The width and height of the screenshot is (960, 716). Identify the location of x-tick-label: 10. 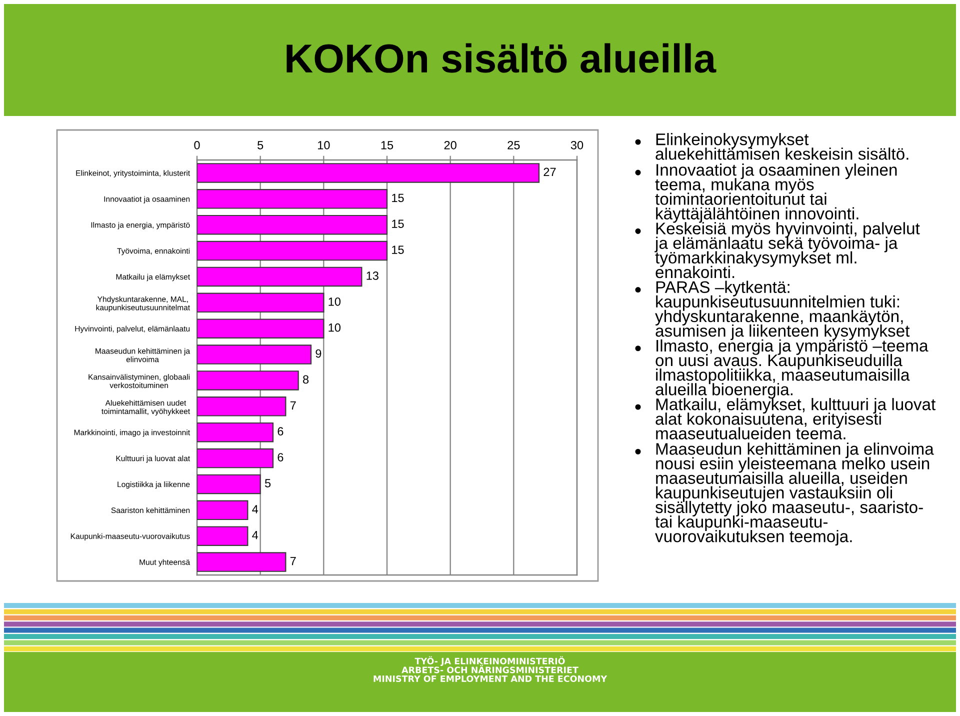
(324, 145).